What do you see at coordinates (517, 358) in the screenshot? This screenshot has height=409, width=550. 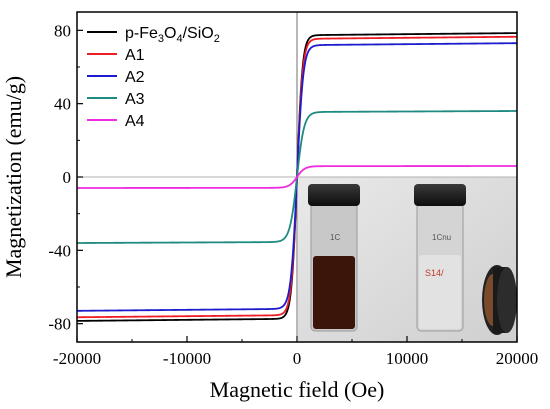 I see `x-tick-label: 20000` at bounding box center [517, 358].